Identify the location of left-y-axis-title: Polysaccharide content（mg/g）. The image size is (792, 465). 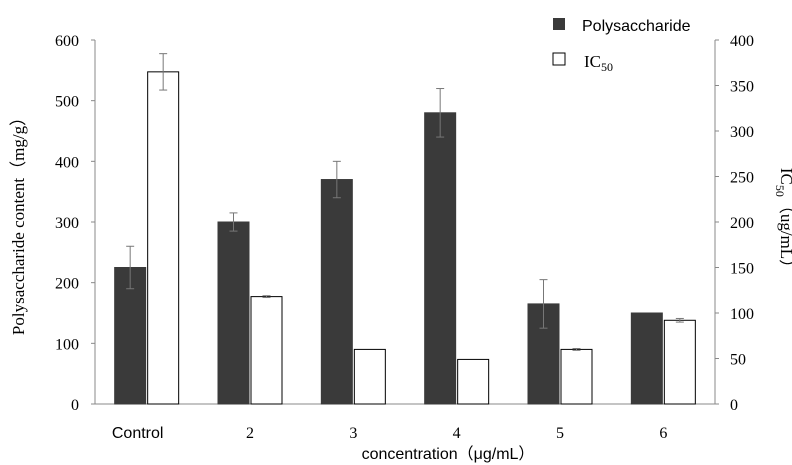
(18, 222).